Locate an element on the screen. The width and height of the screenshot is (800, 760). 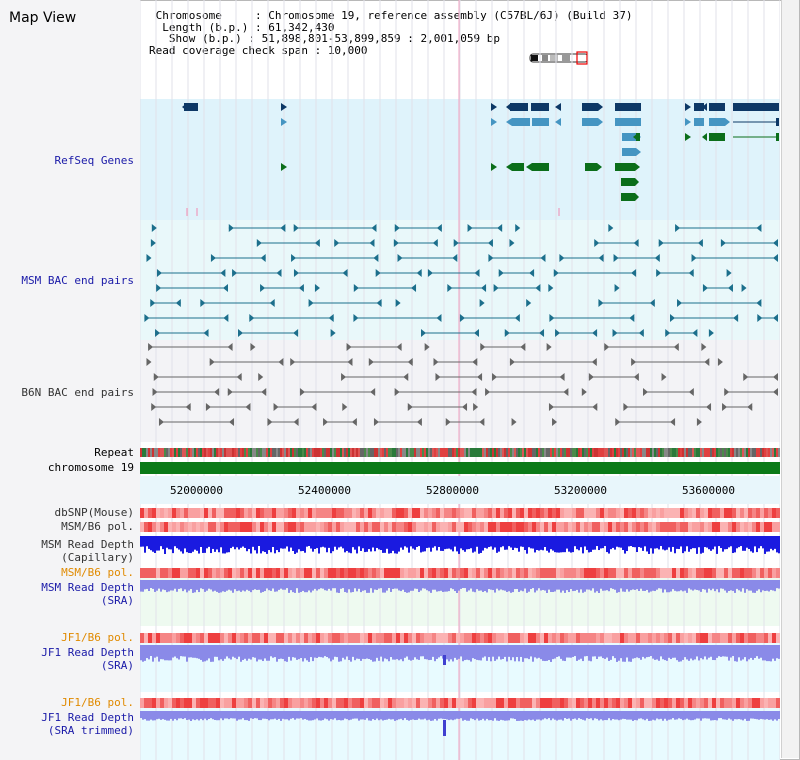
refseq-track is located at coordinates (460, 159).